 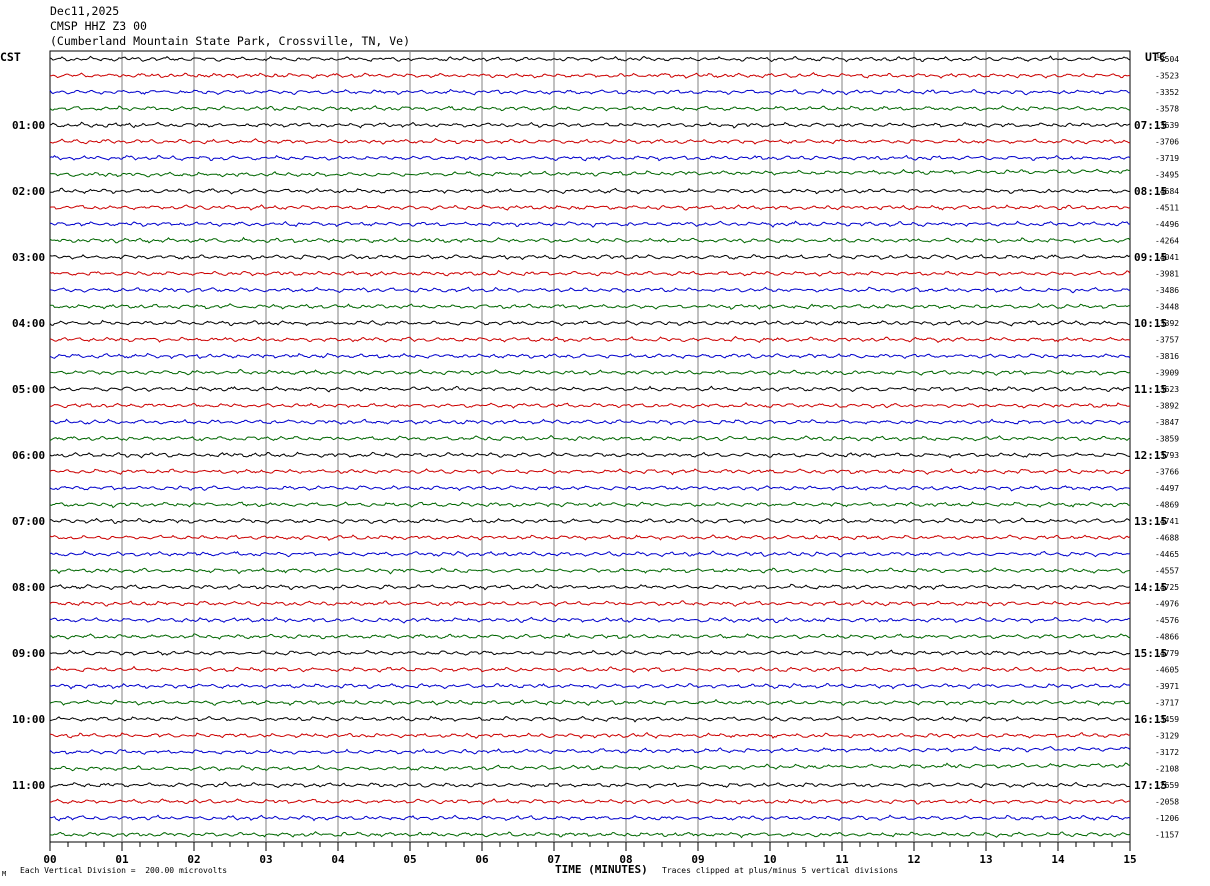 I want to click on dc-offset-label: -3981, so click(x=1167, y=274).